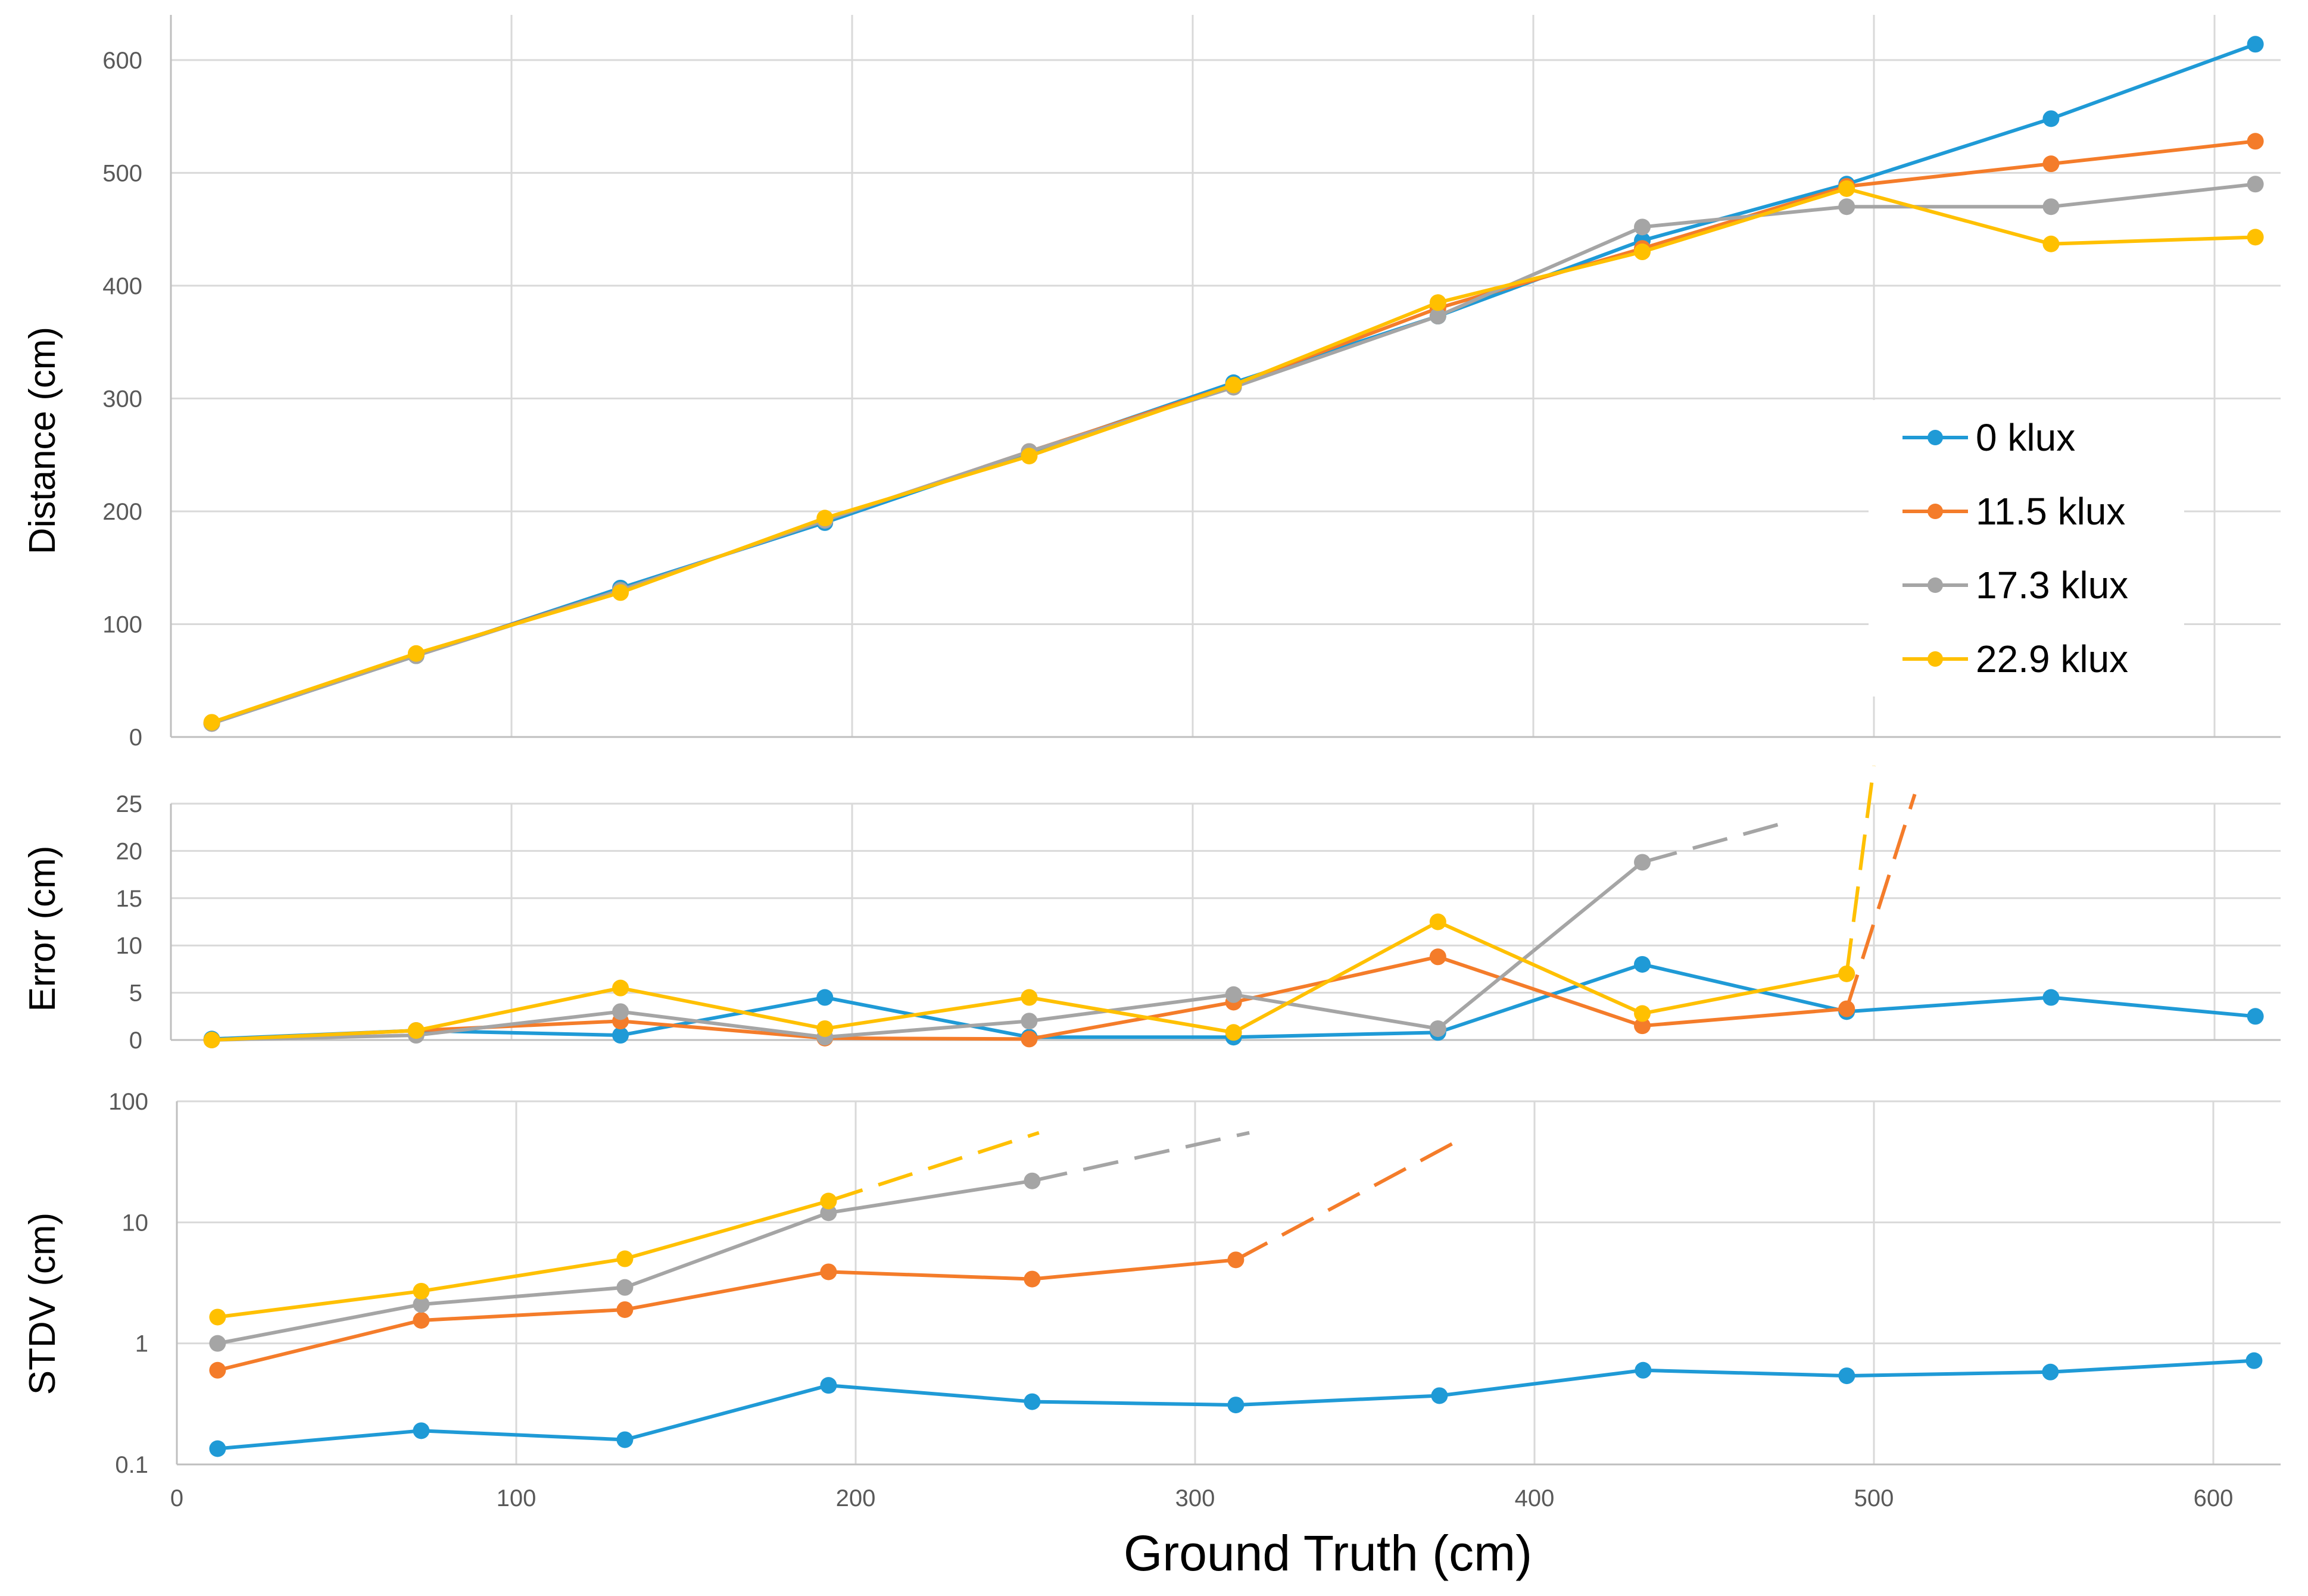 The height and width of the screenshot is (1596, 2308). I want to click on stdv-offscale-line-11-5-klux, so click(1344, 1201).